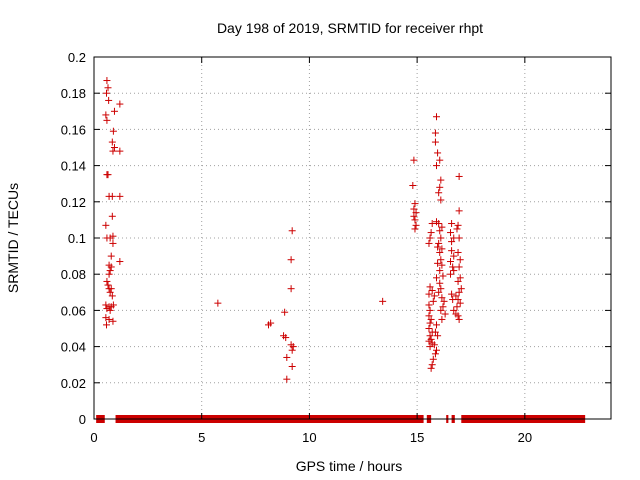 The height and width of the screenshot is (480, 640). What do you see at coordinates (77, 57) in the screenshot?
I see `y-tick-label: 0.2` at bounding box center [77, 57].